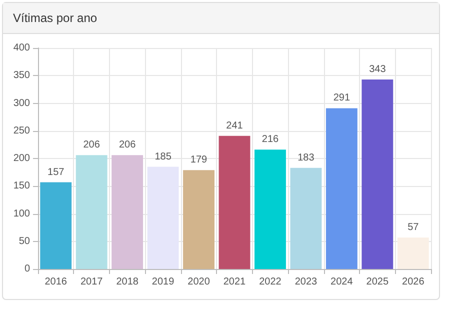  Describe the element at coordinates (306, 282) in the screenshot. I see `x-tick-label: 2023` at that location.